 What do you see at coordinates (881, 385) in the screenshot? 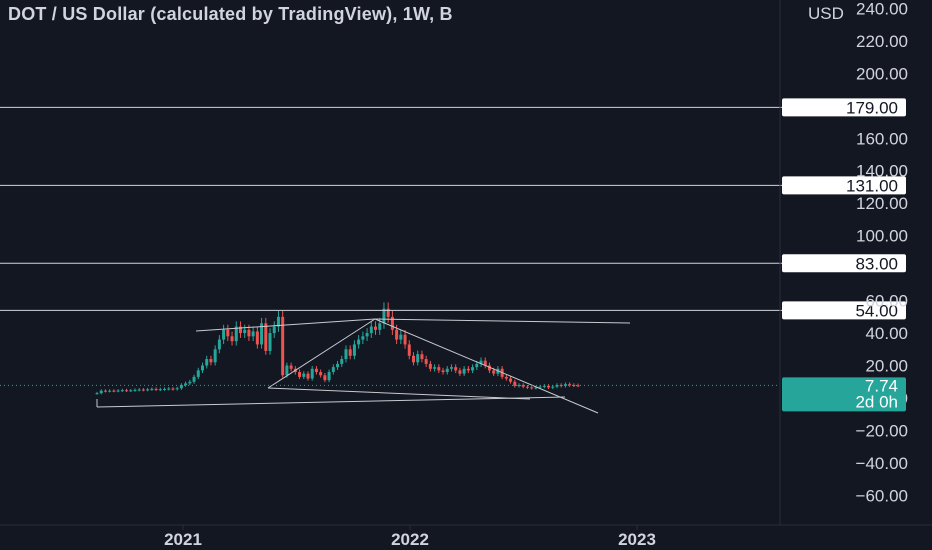
I see `last-price-value: 7.74` at bounding box center [881, 385].